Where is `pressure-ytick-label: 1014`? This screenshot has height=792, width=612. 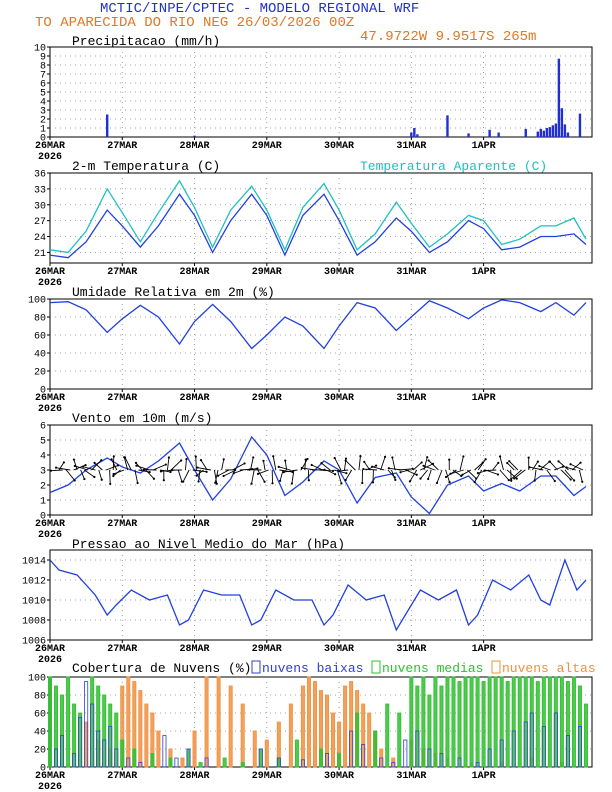
pressure-ytick-label: 1014 is located at coordinates (34, 562).